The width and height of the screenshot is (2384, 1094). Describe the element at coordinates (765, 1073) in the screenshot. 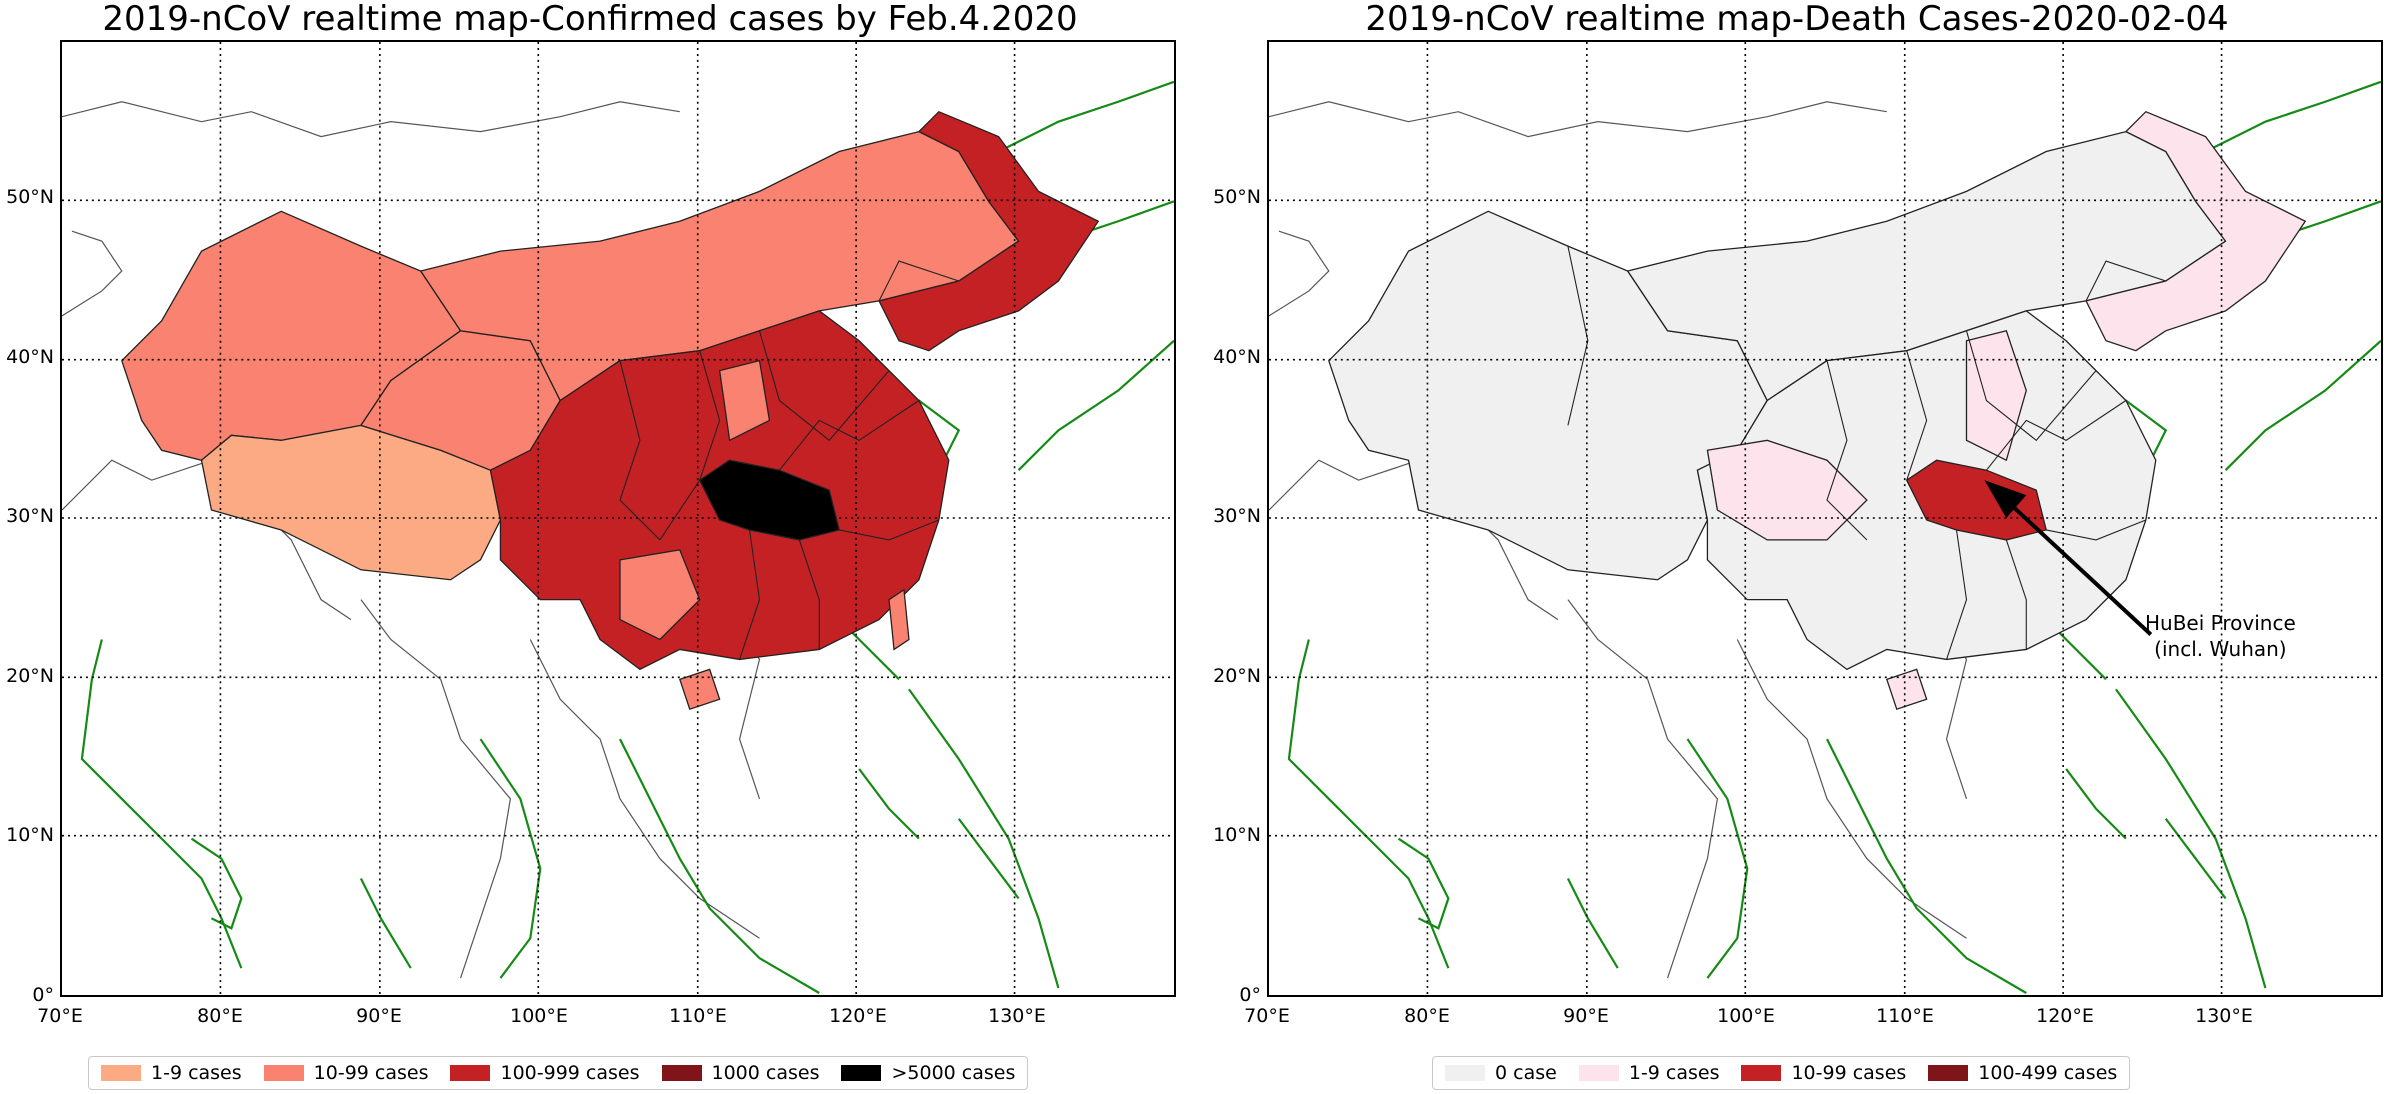

I see `legend-label: 1000 cases` at that location.